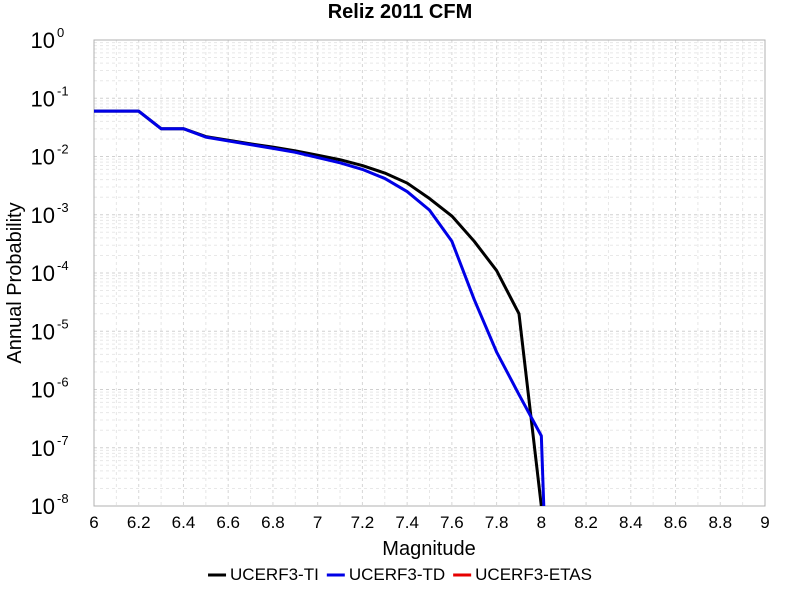 This screenshot has width=800, height=600. Describe the element at coordinates (452, 522) in the screenshot. I see `x-tick-label: 7.6` at that location.